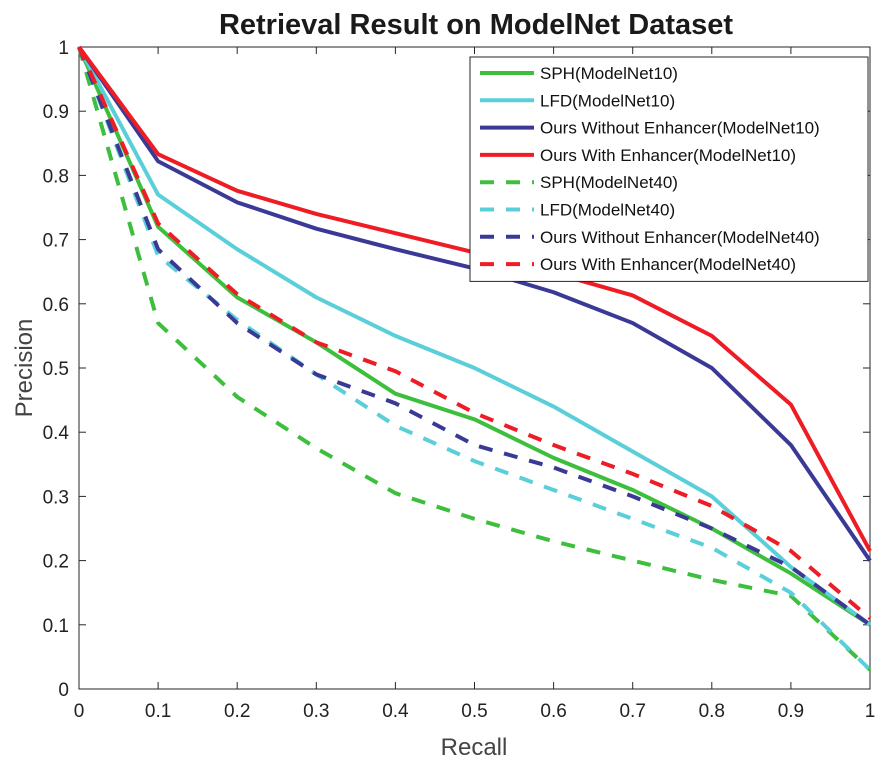 Image resolution: width=896 pixels, height=763 pixels. I want to click on x-tick-label: 0.9, so click(791, 711).